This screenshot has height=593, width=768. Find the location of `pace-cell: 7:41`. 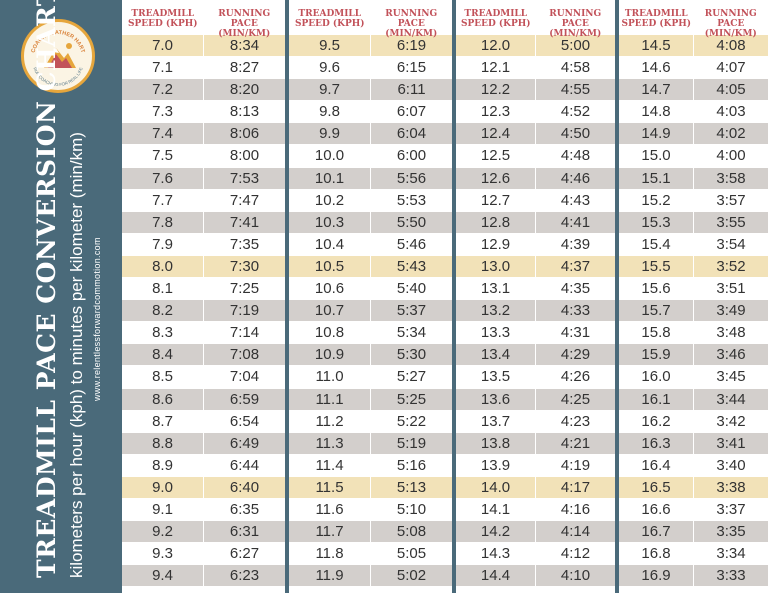

pace-cell: 7:41 is located at coordinates (244, 222).